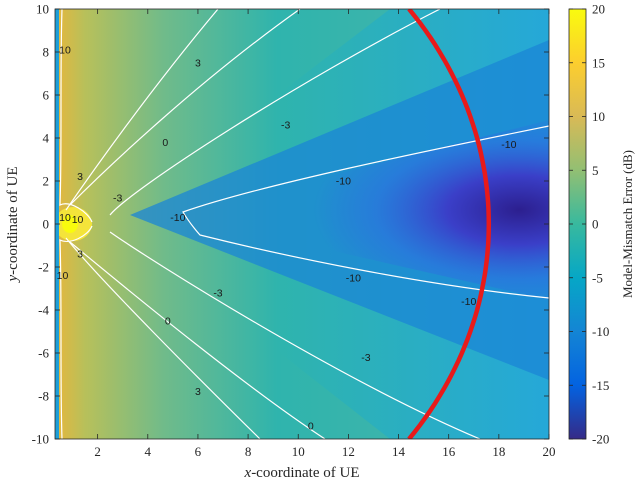 The height and width of the screenshot is (486, 640). What do you see at coordinates (46, 224) in the screenshot?
I see `y-tick-label: 0` at bounding box center [46, 224].